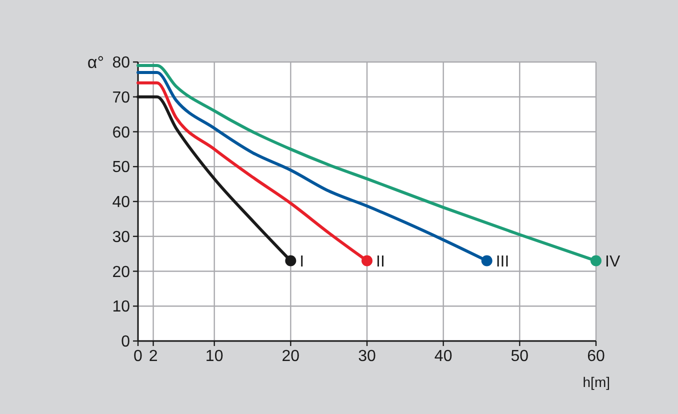 Image resolution: width=678 pixels, height=414 pixels. What do you see at coordinates (596, 356) in the screenshot?
I see `x-tick-label: 60` at bounding box center [596, 356].